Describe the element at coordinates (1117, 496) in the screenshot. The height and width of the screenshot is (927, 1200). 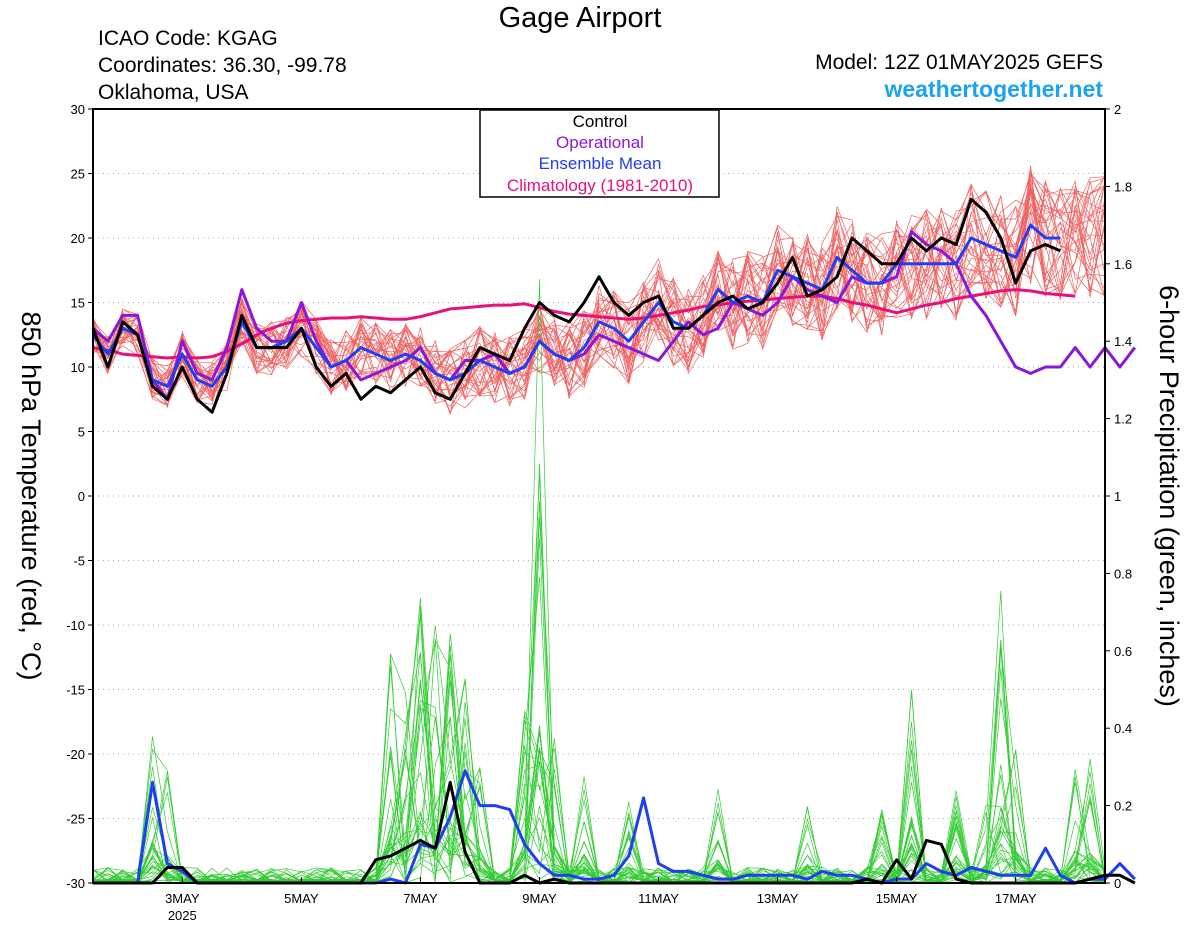
I see `right-tick-label: 1` at that location.